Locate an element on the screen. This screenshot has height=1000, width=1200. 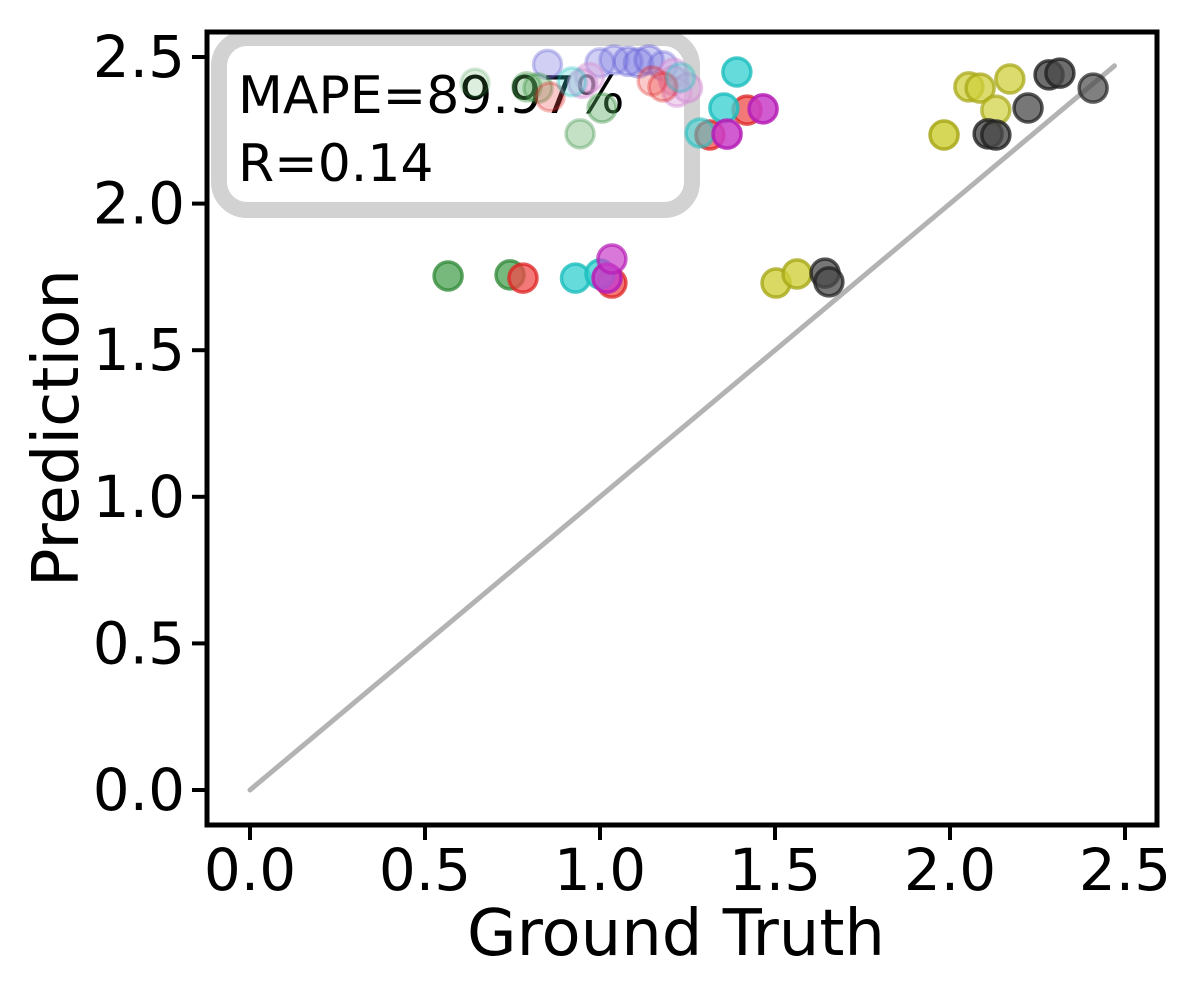
y-tick-label: 0.0 is located at coordinates (139, 790).